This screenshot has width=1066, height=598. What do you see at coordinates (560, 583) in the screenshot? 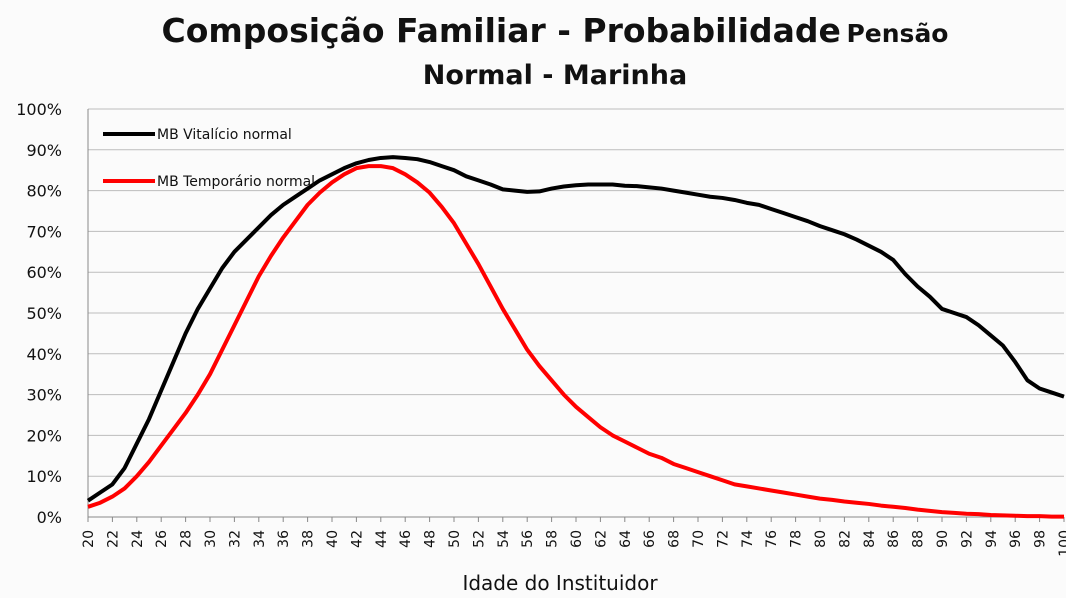
I see `x-axis-label: Idade do Instituidor` at bounding box center [560, 583].